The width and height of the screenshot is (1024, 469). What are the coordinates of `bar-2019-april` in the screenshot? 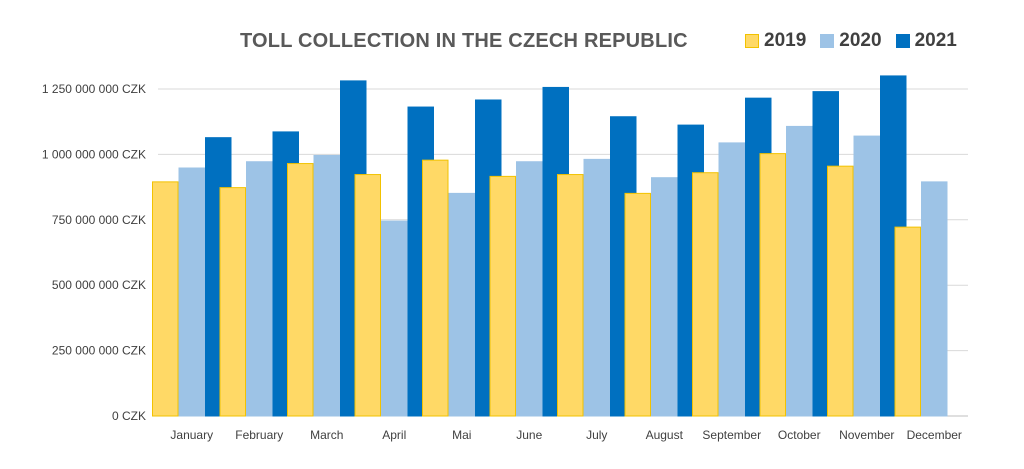 It's located at (367, 295).